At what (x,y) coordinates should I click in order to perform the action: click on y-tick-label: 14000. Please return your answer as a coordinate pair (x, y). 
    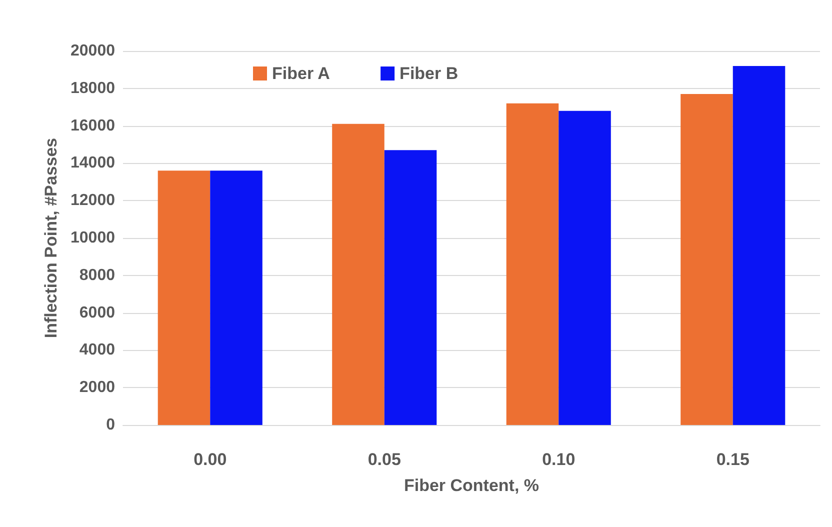
    Looking at the image, I should click on (93, 163).